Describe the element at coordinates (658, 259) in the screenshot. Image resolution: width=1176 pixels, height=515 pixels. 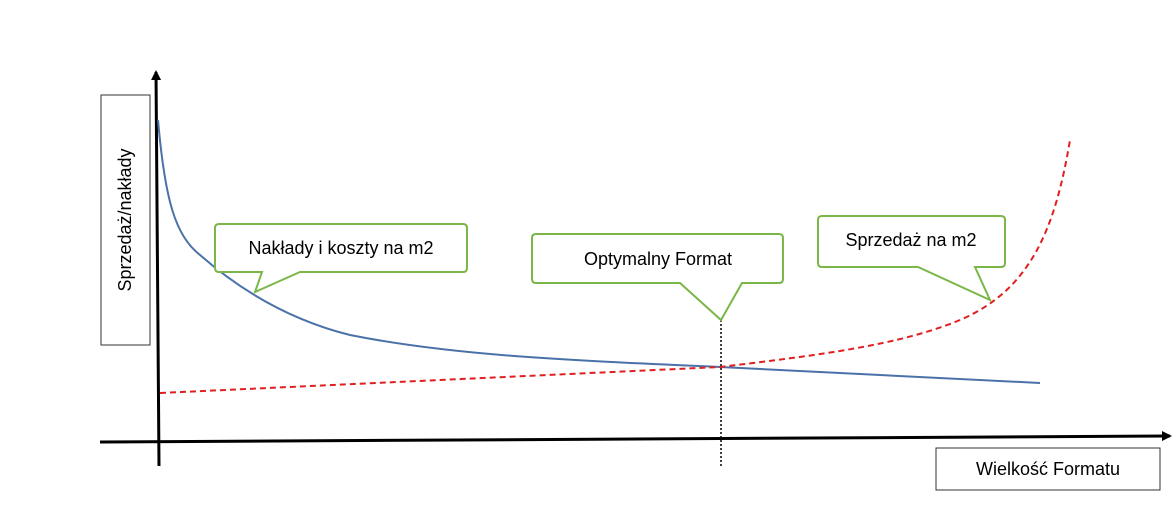
I see `callout-label: Optymalny Format` at that location.